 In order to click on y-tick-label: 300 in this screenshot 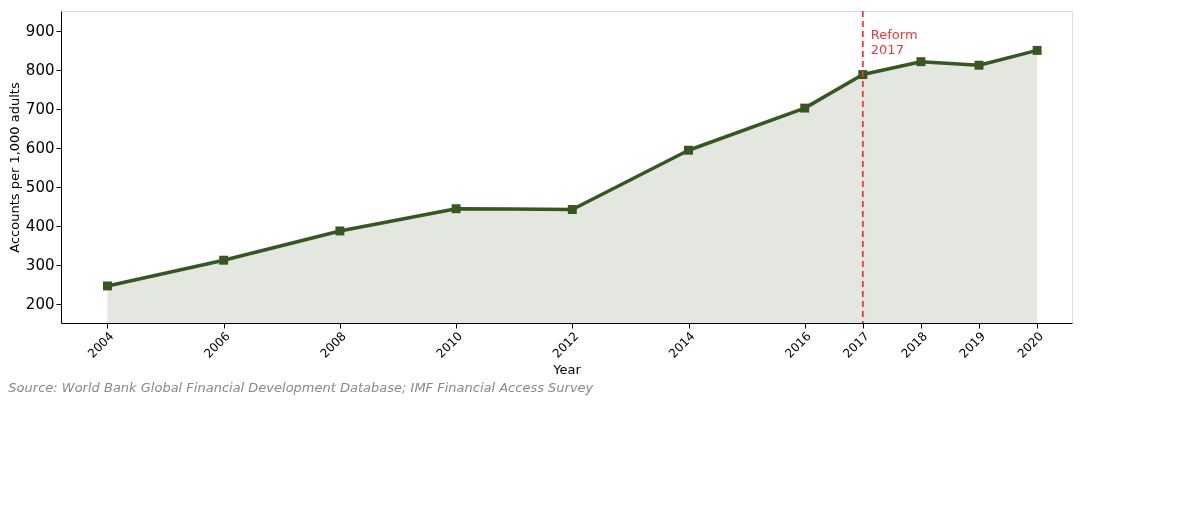, I will do `click(40, 265)`.